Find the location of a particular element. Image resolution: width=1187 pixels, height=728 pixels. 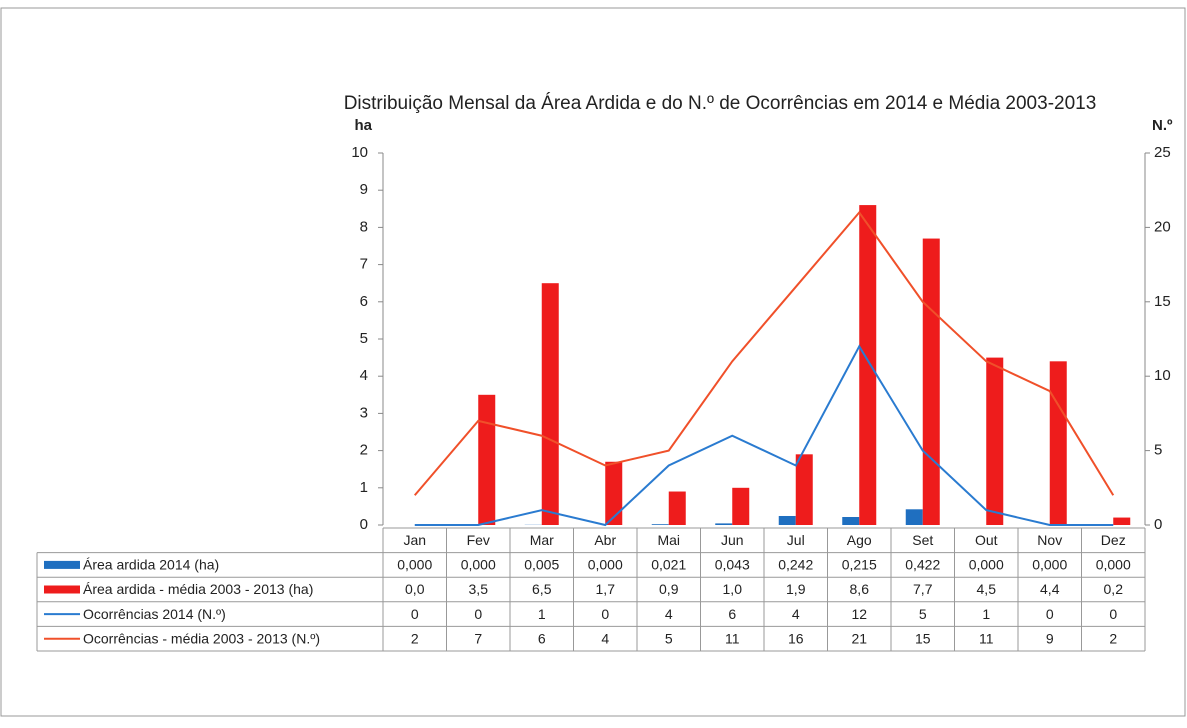

y-tick-label: 0 is located at coordinates (364, 524).